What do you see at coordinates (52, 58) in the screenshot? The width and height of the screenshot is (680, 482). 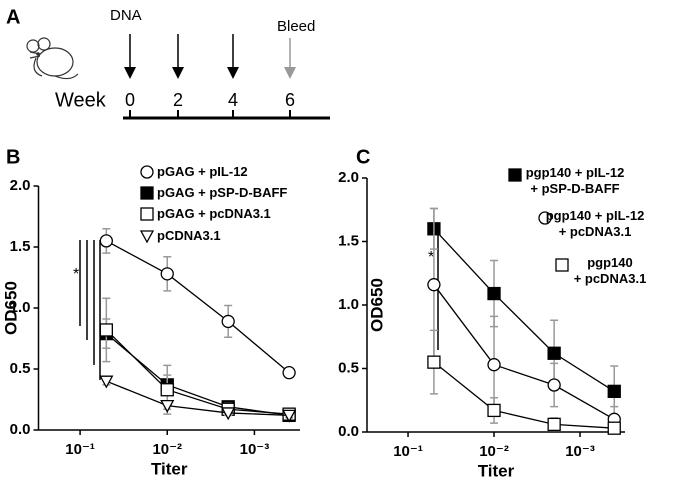 I see `mouse-icon` at bounding box center [52, 58].